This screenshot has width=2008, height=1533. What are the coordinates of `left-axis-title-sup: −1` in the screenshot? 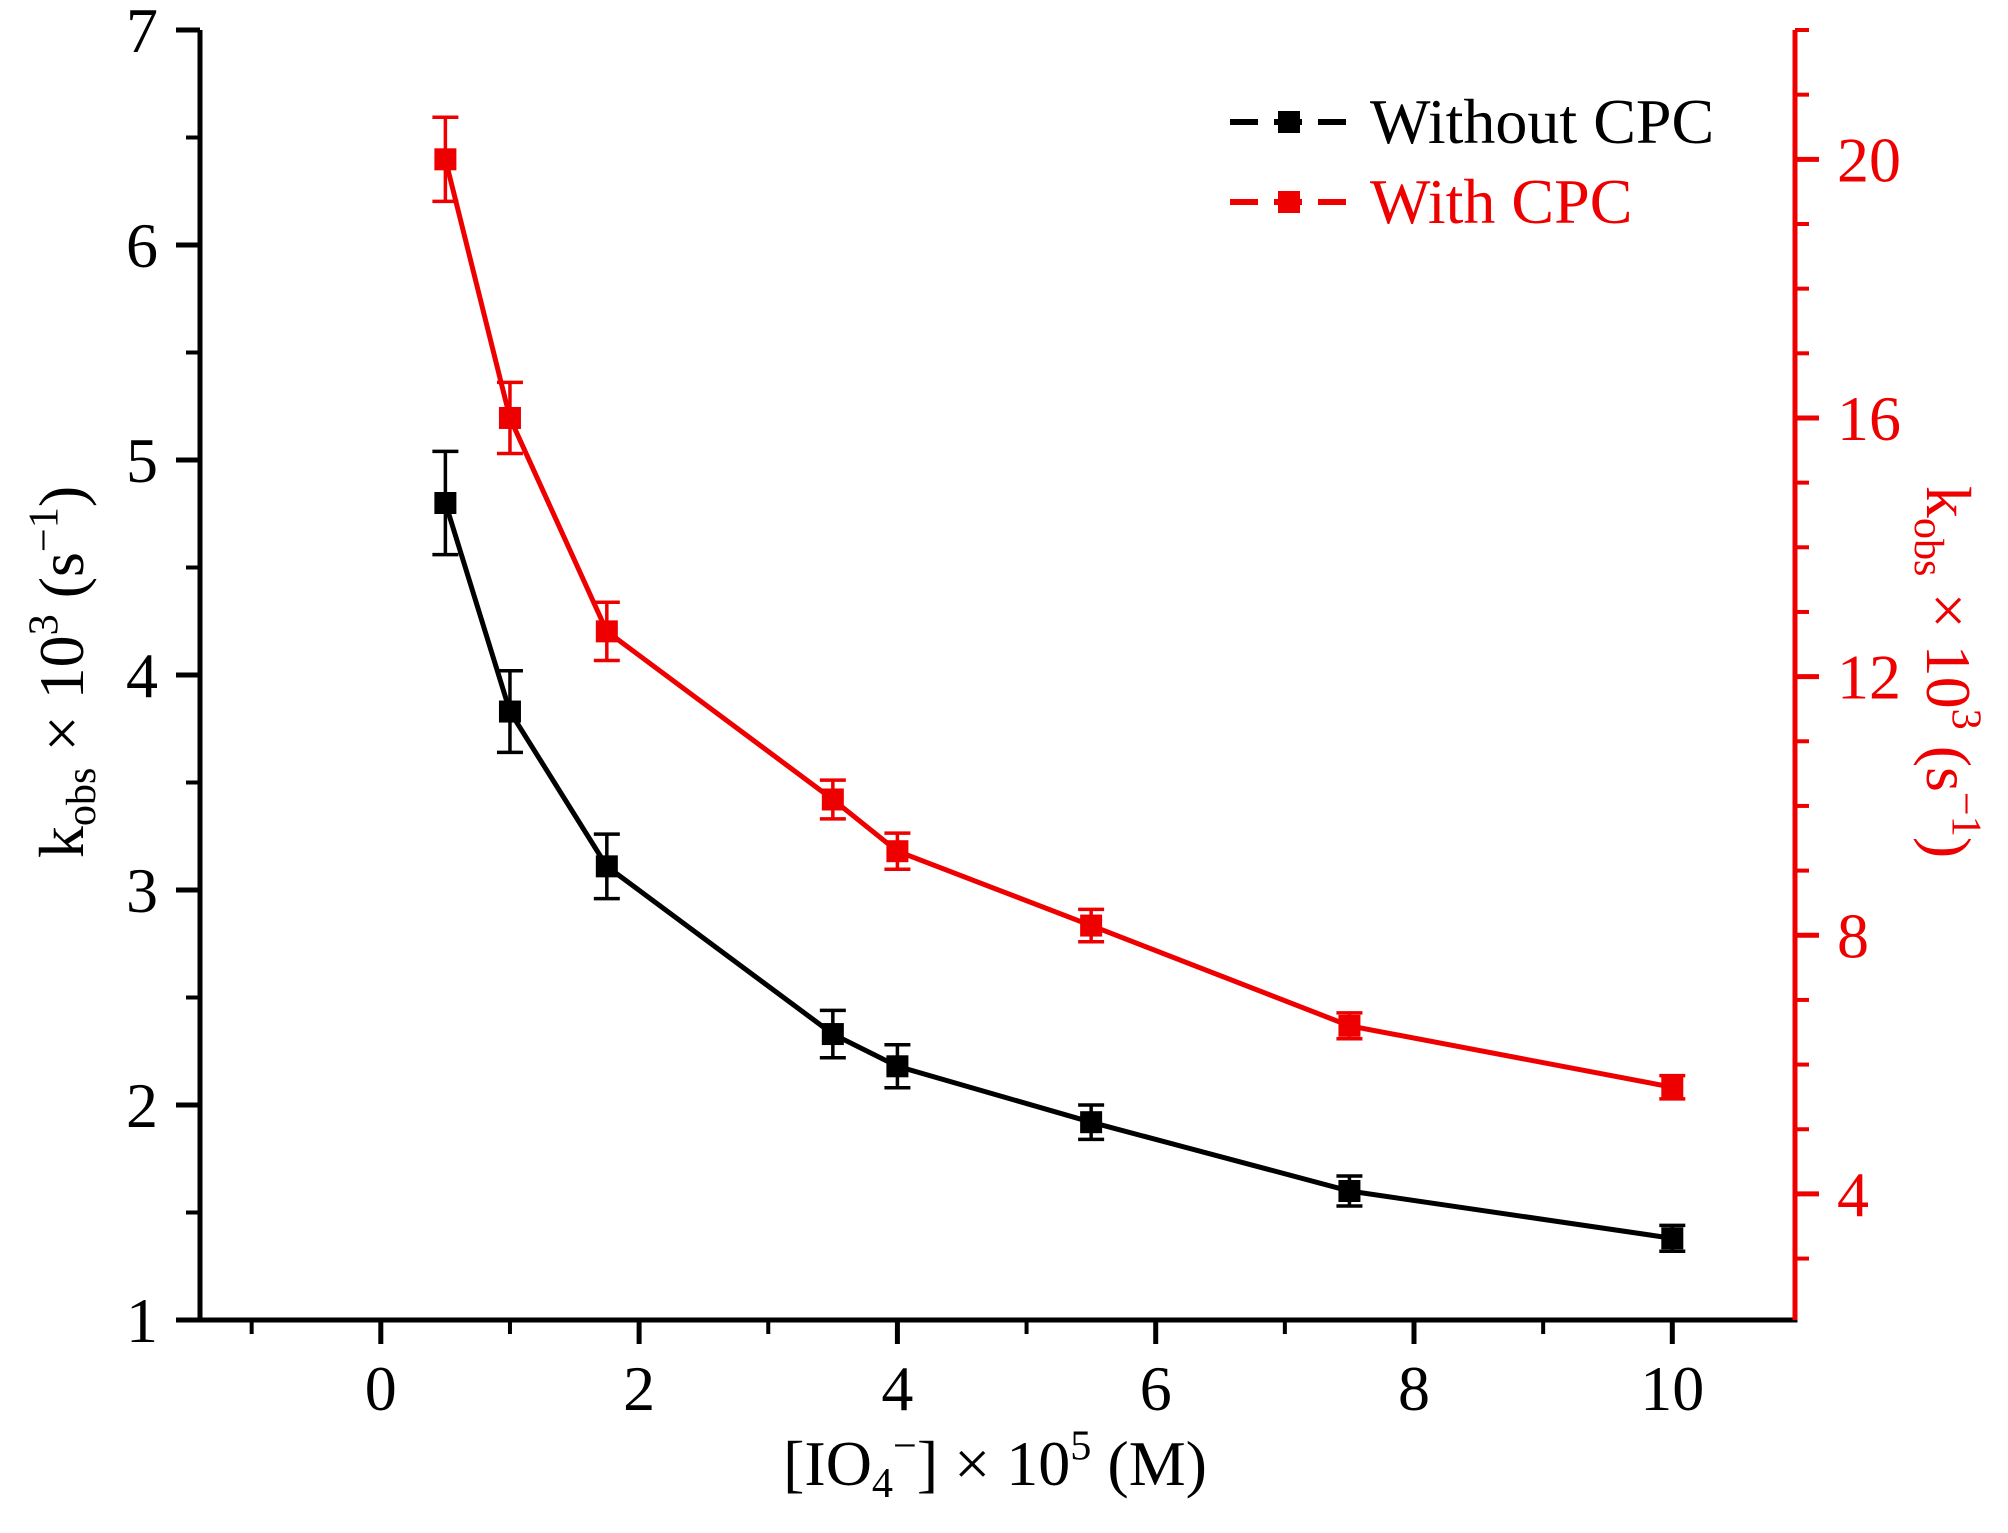 It's located at (44, 530).